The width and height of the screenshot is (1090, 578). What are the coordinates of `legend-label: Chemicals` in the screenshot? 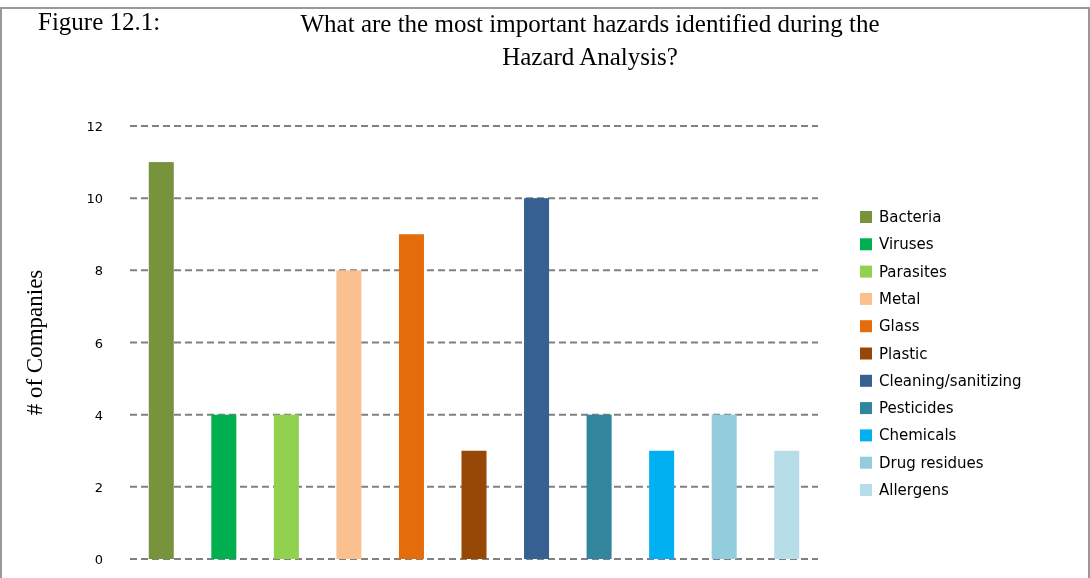 It's located at (918, 435).